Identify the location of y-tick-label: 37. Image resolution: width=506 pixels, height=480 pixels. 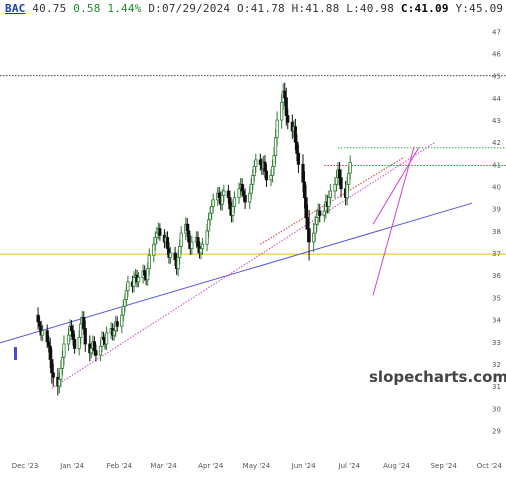
(496, 254).